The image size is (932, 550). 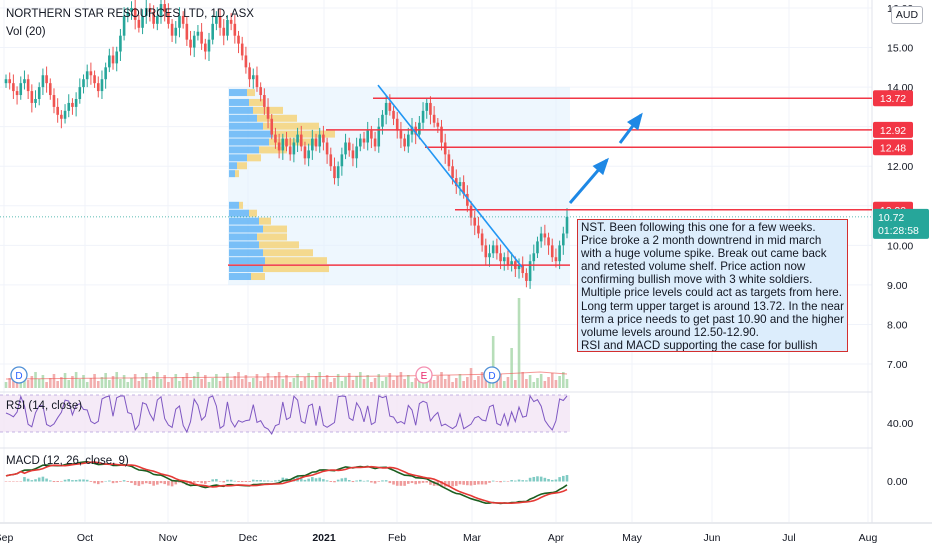 I want to click on volume-profile, so click(x=399, y=186).